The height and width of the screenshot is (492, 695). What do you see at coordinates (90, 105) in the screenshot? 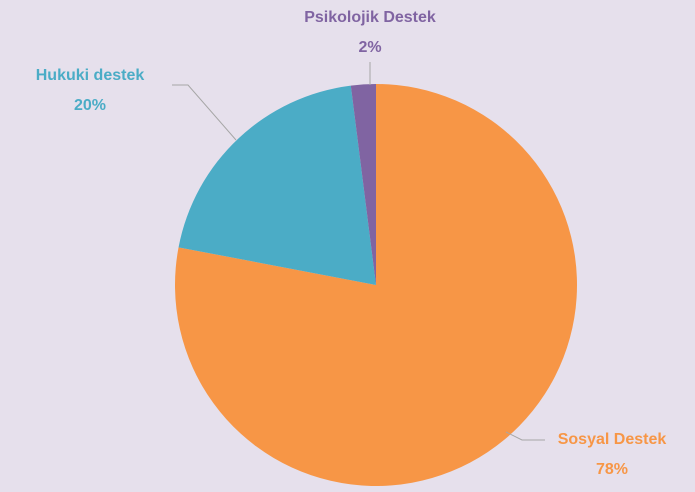
I see `slice-value-label: 20%` at bounding box center [90, 105].